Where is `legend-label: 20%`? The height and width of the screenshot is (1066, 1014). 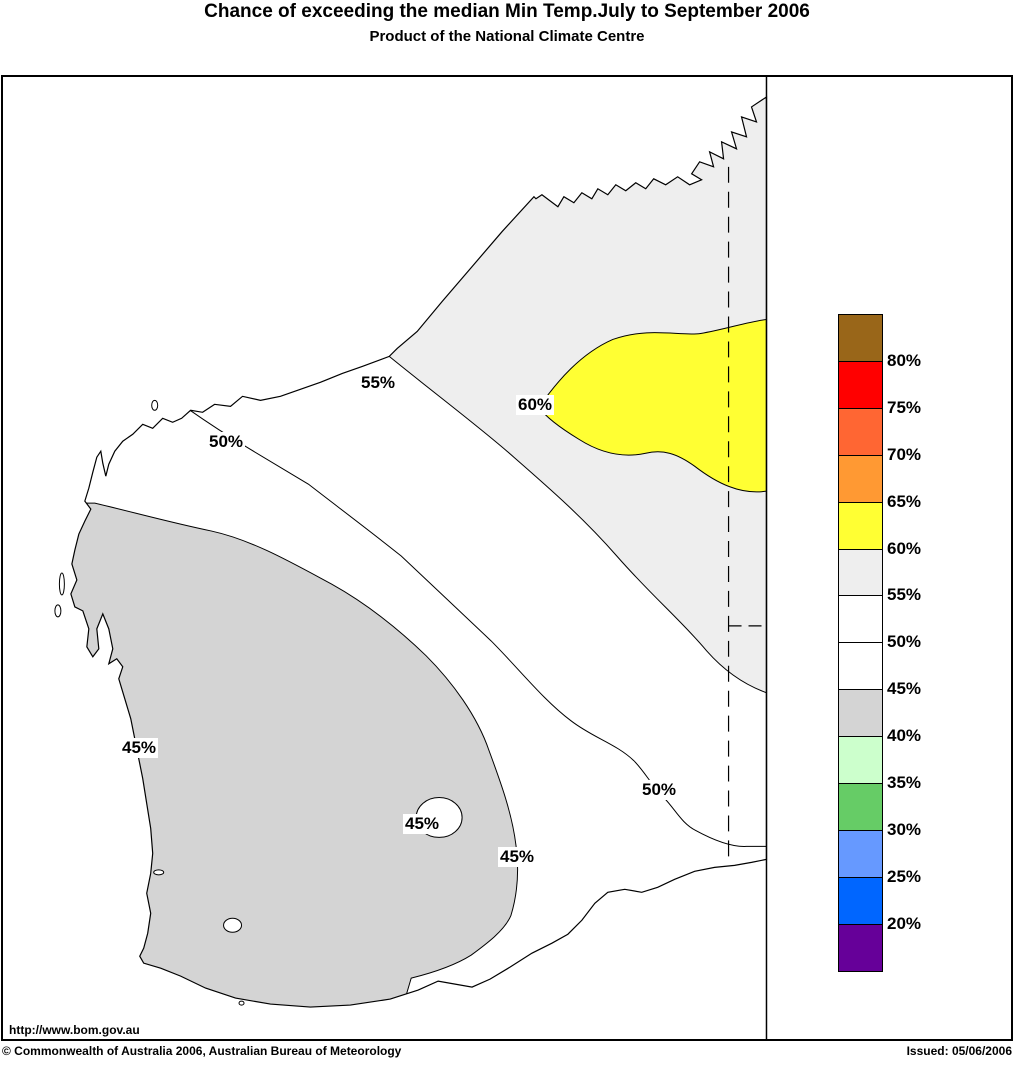 legend-label: 20% is located at coordinates (904, 923).